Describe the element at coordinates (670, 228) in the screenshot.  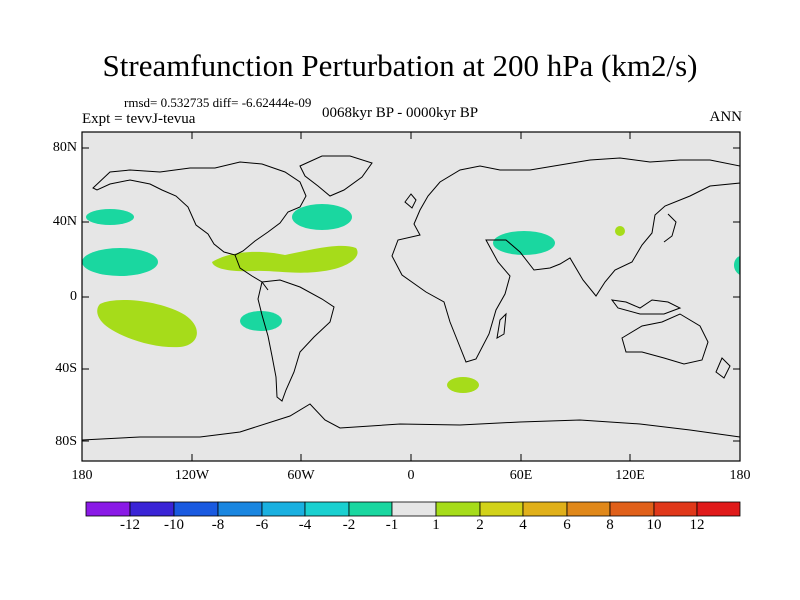
I see `coastline-japan` at that location.